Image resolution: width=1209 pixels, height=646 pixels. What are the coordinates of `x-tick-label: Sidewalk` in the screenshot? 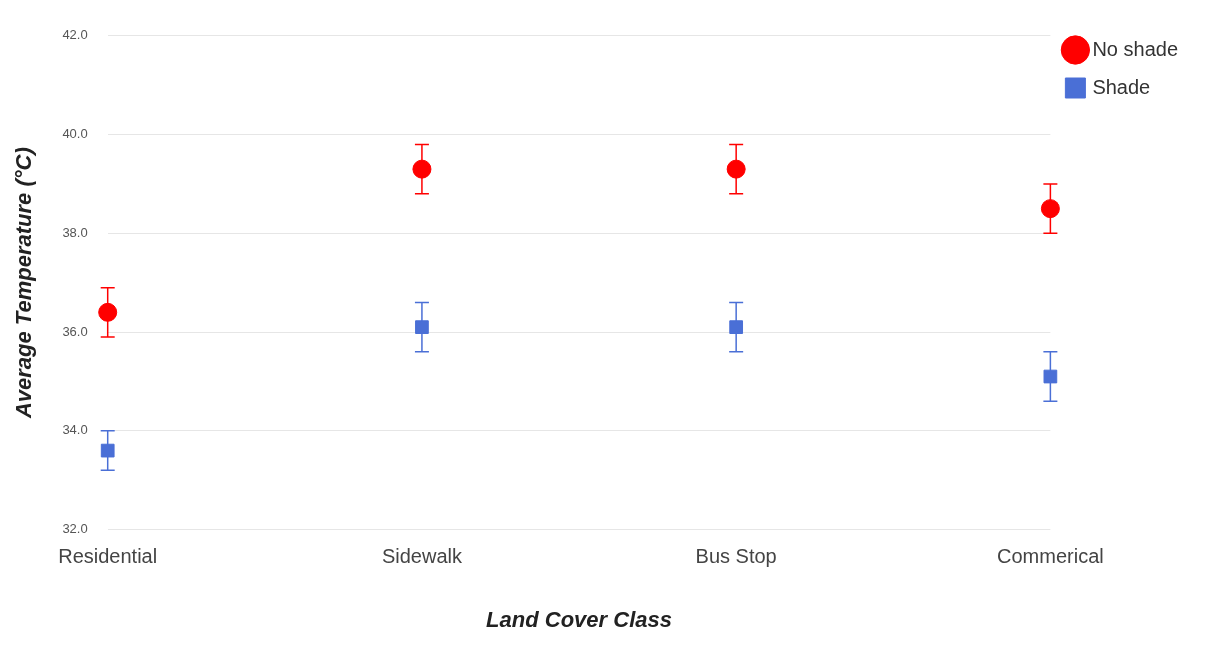 It's located at (422, 556).